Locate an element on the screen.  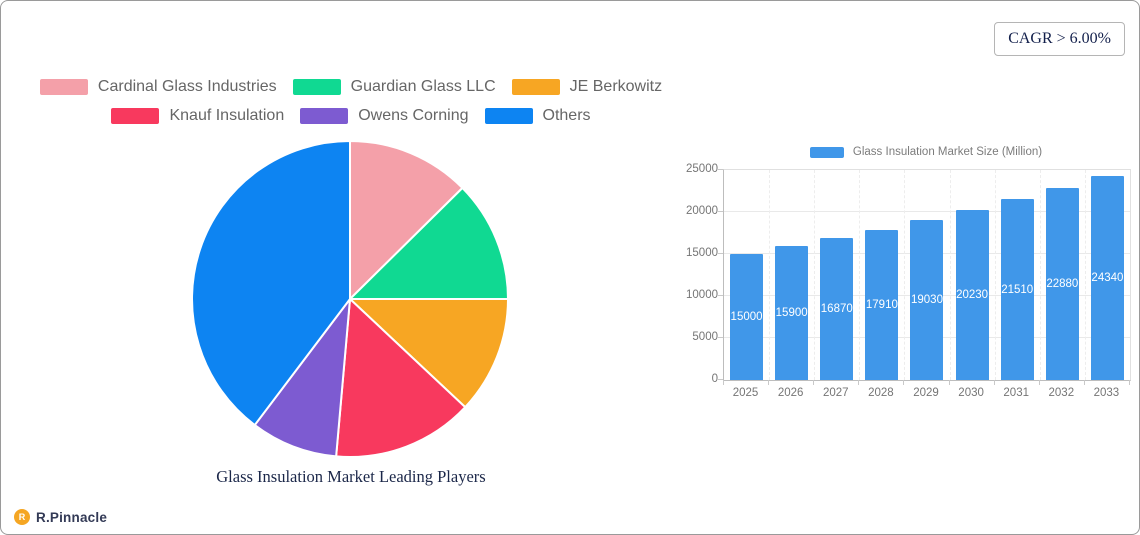
y-axis-label-15000: 15000 is located at coordinates (702, 252).